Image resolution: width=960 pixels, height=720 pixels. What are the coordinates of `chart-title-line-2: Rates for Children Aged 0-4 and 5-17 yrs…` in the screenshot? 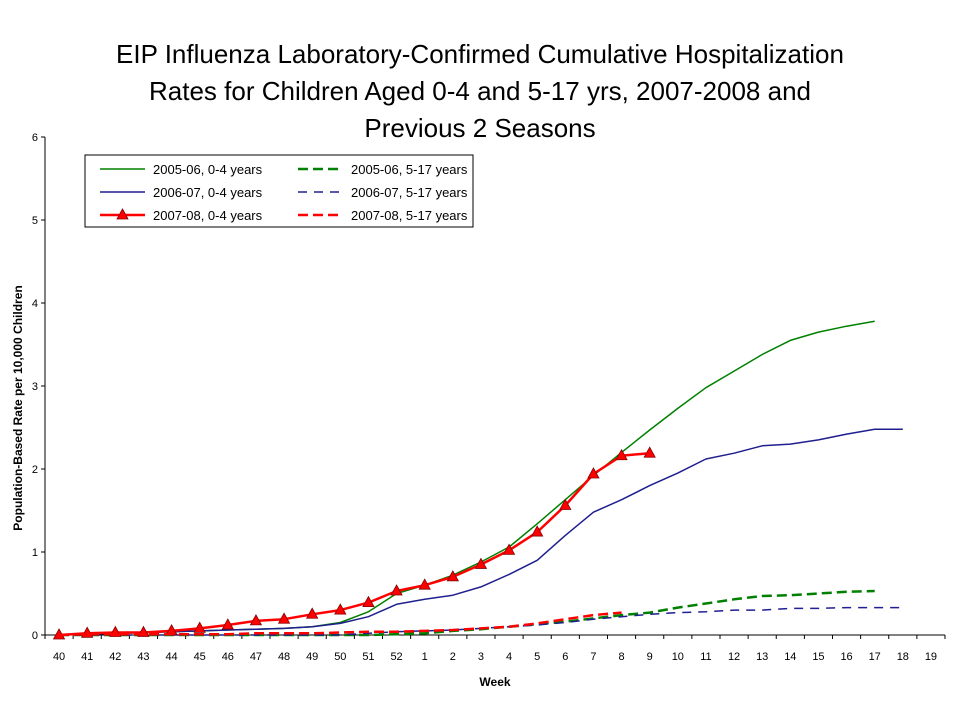 It's located at (480, 91).